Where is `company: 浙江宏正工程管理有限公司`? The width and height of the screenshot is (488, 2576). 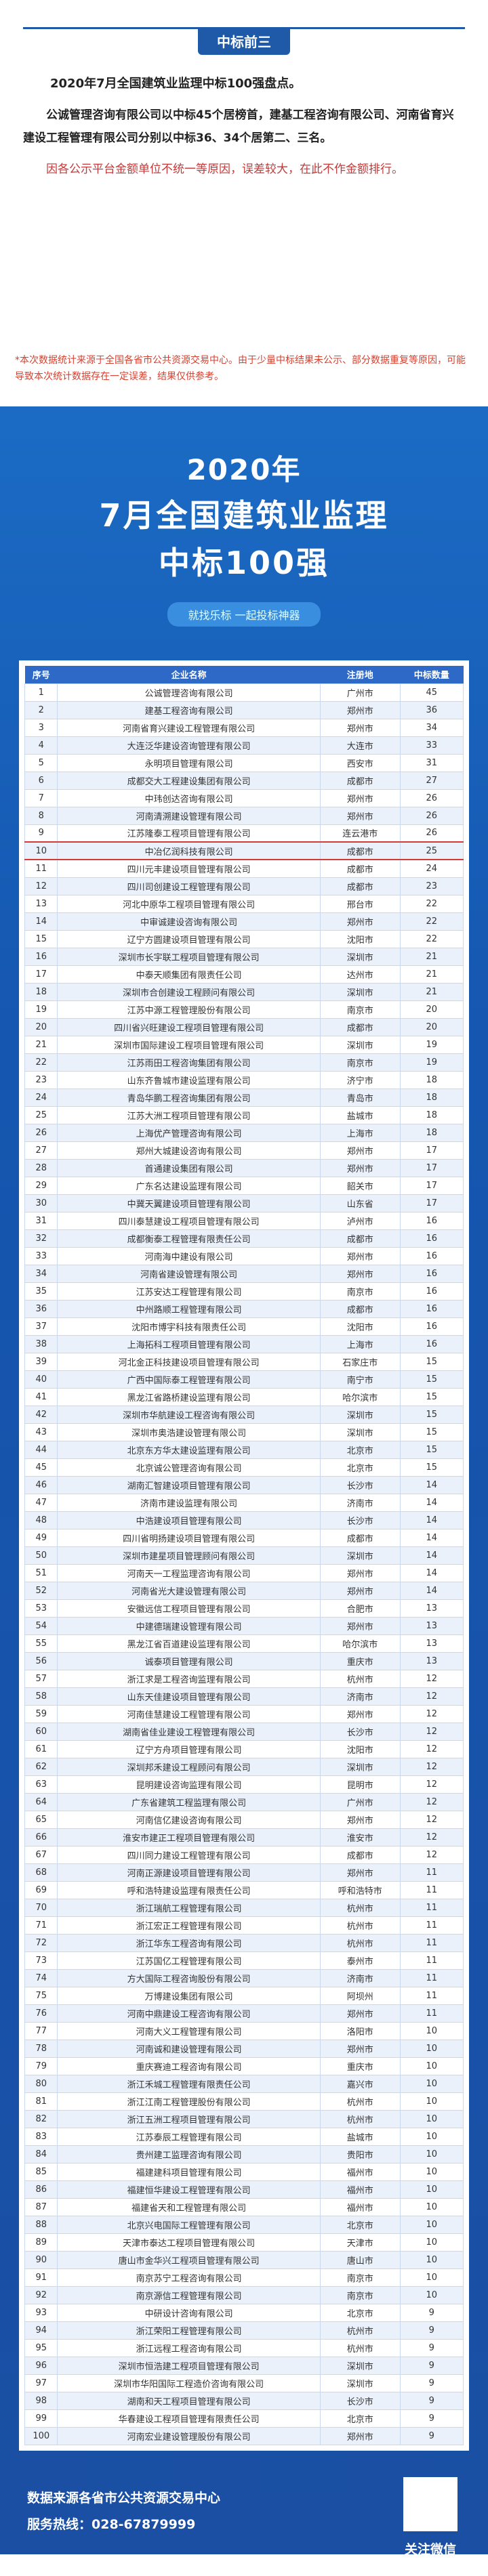
company: 浙江宏正工程管理有限公司 is located at coordinates (189, 1926).